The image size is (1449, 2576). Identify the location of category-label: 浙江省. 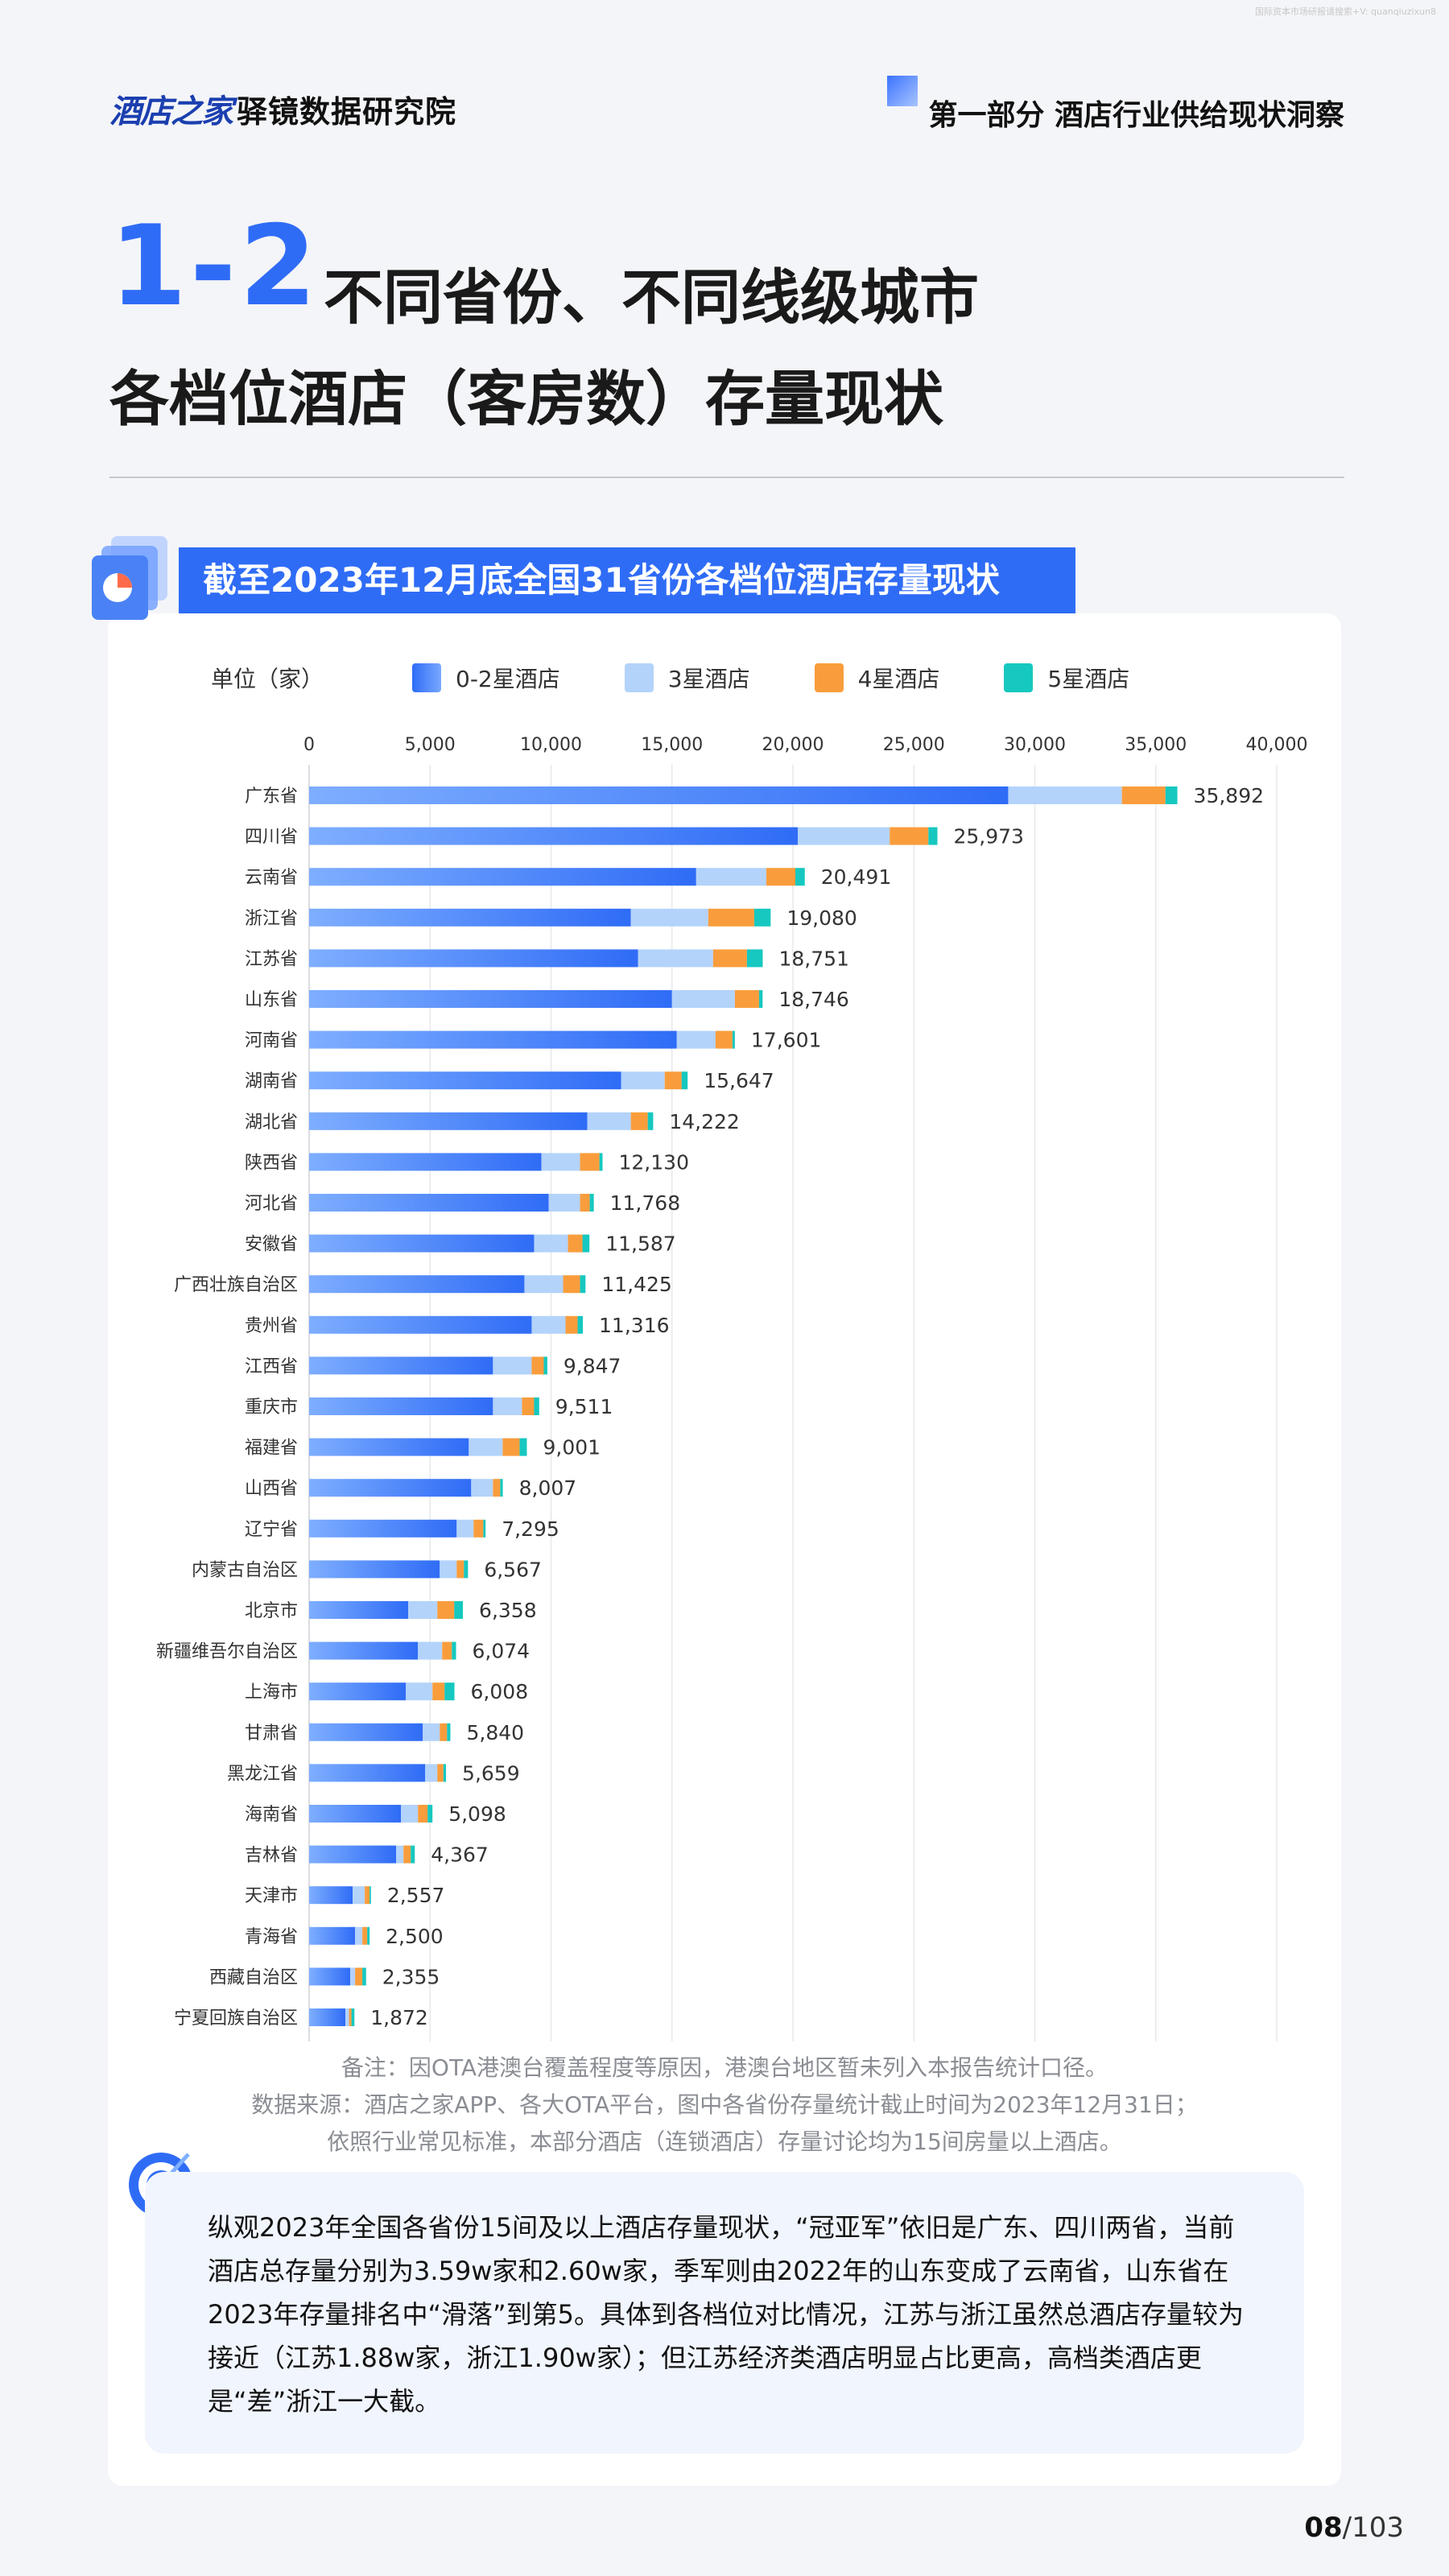
(271, 919).